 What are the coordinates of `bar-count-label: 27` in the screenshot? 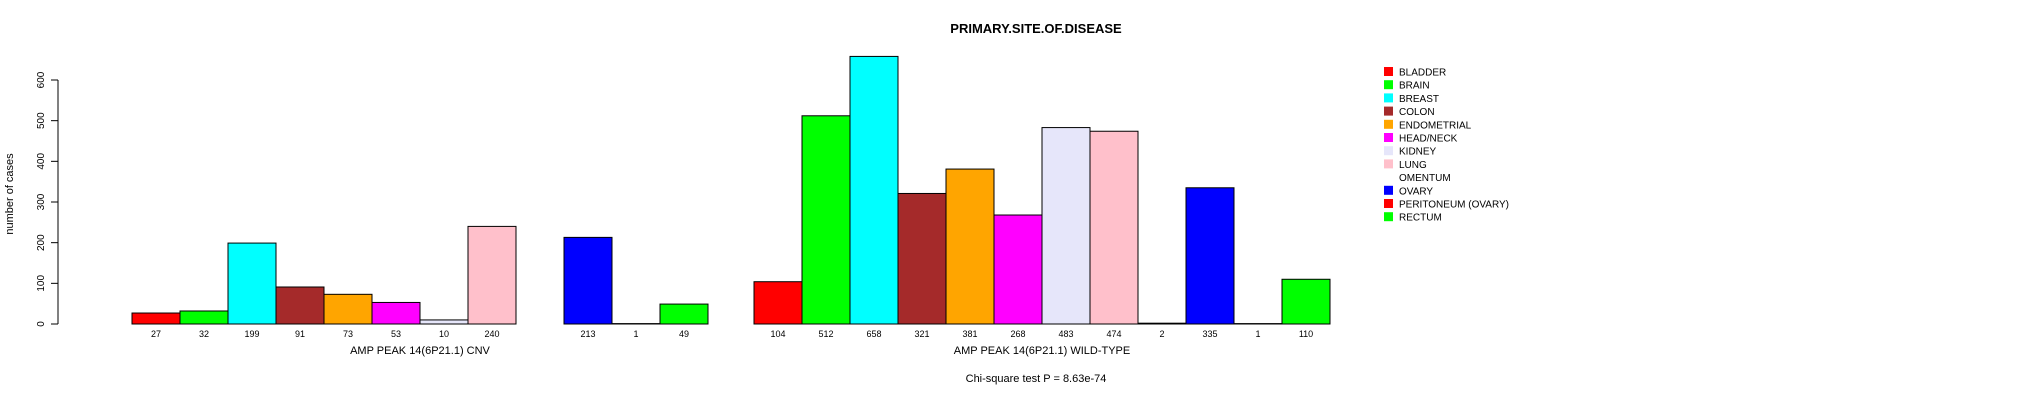 It's located at (156, 334).